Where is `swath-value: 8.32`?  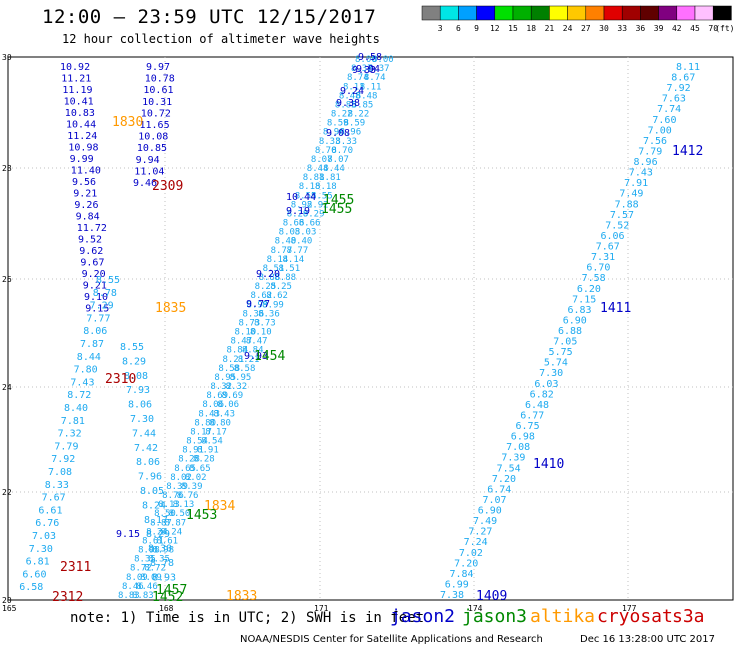
swath-value: 8.32 is located at coordinates (221, 387).